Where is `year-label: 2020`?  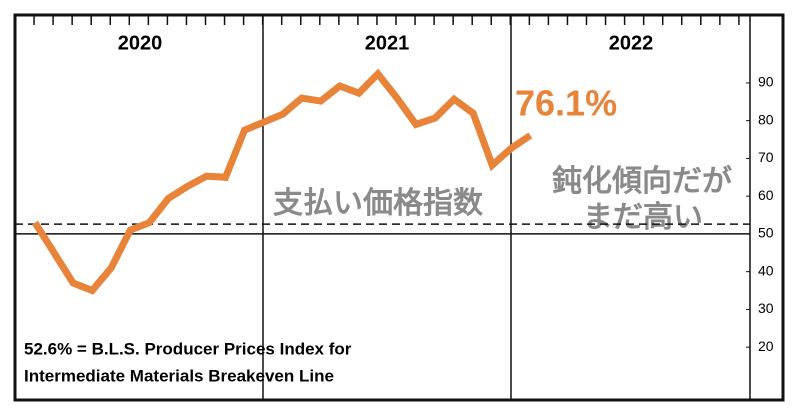
year-label: 2020 is located at coordinates (140, 43).